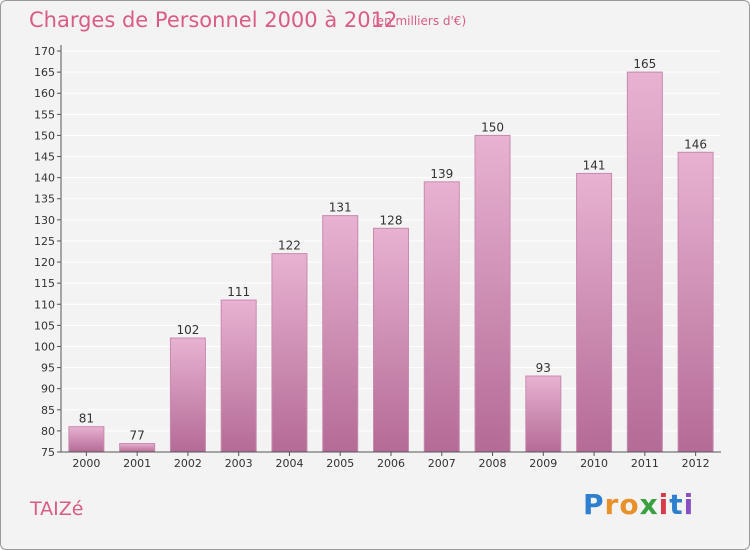 This screenshot has height=550, width=750. What do you see at coordinates (340, 463) in the screenshot?
I see `x-tick-label: 2005` at bounding box center [340, 463].